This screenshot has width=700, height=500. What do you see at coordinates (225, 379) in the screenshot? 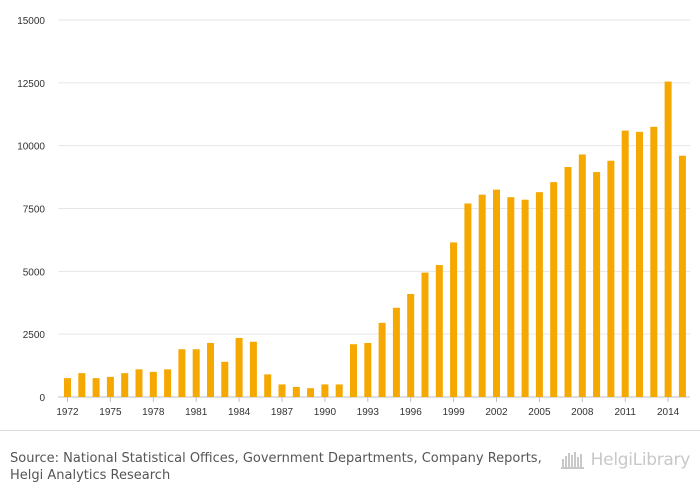
I see `bar-1983` at bounding box center [225, 379].